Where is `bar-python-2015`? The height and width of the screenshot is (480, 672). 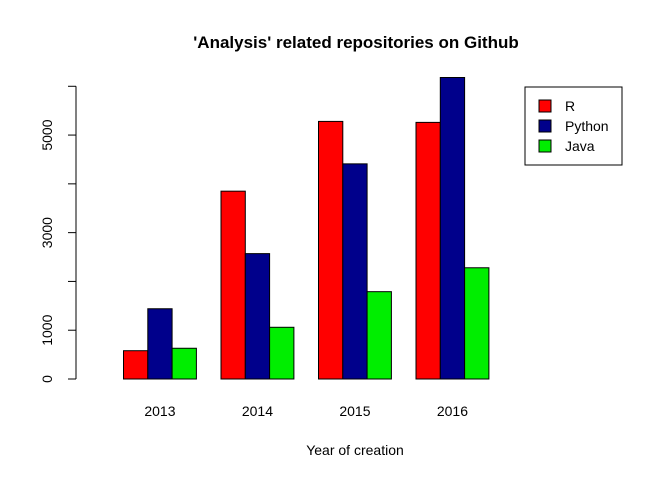
bar-python-2015 is located at coordinates (355, 271).